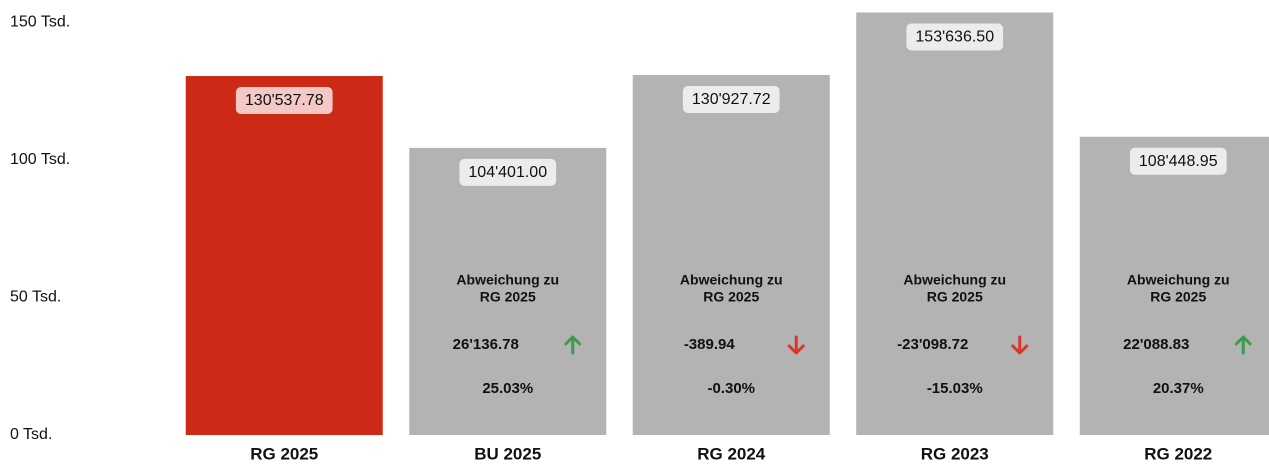  I want to click on x-tick-label: BU 2025, so click(507, 453).